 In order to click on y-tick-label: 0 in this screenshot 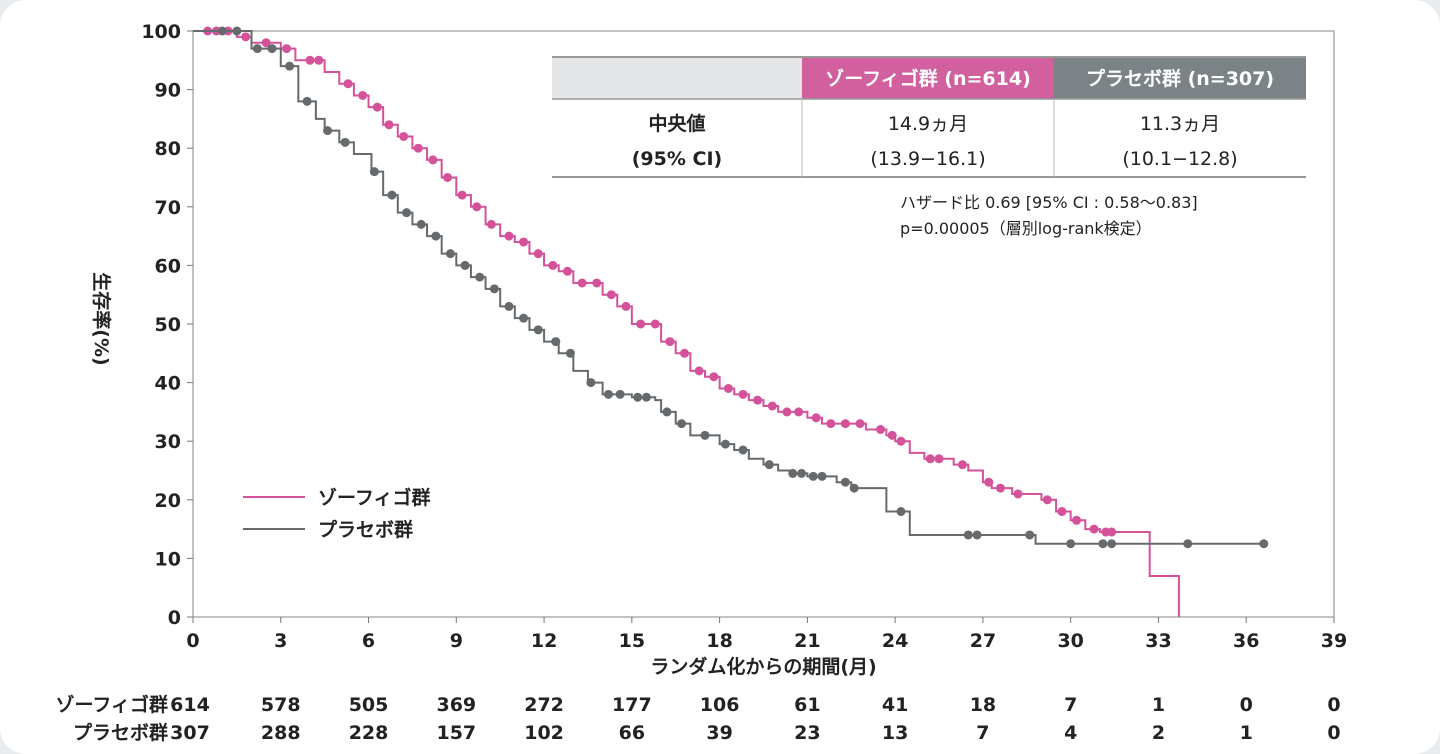, I will do `click(174, 618)`.